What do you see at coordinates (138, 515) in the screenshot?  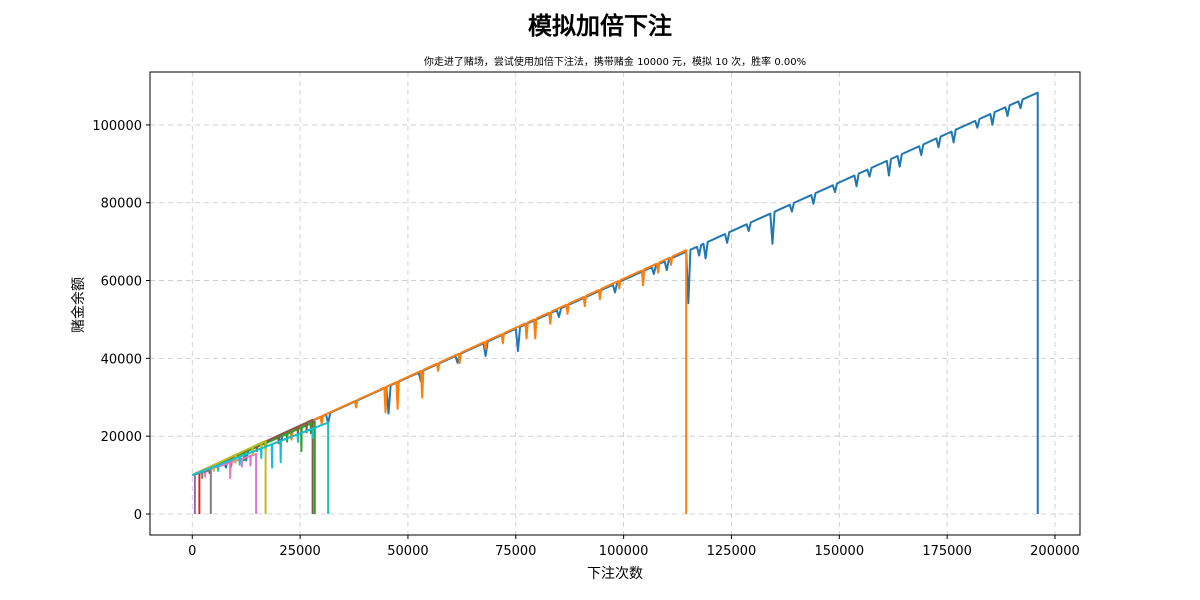 I see `y-tick-label: 0` at bounding box center [138, 515].